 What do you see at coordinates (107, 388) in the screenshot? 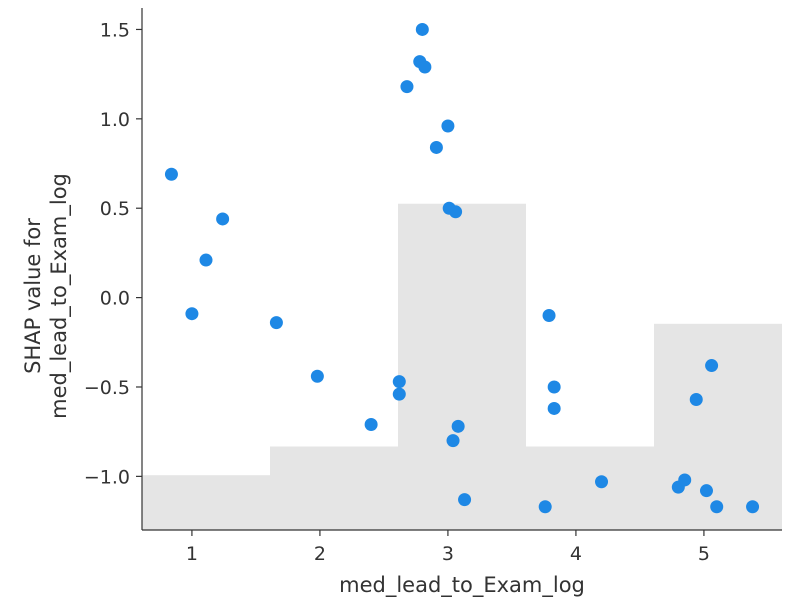
I see `y-tick-label-2: −0.5` at bounding box center [107, 388].